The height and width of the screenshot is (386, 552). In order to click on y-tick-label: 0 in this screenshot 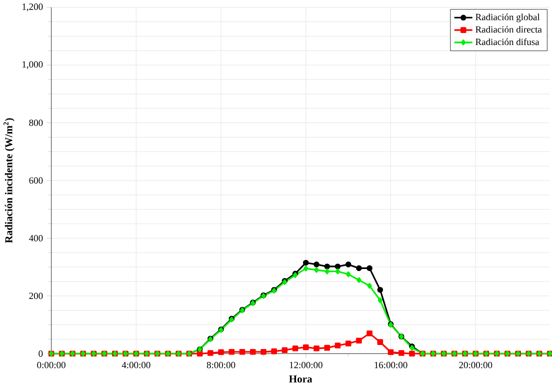, I will do `click(40, 353)`.